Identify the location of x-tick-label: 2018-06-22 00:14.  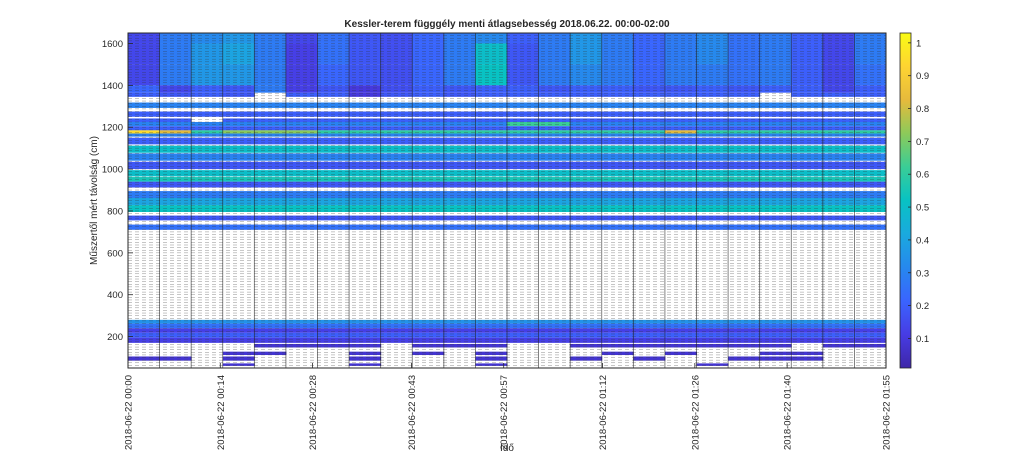
(221, 412).